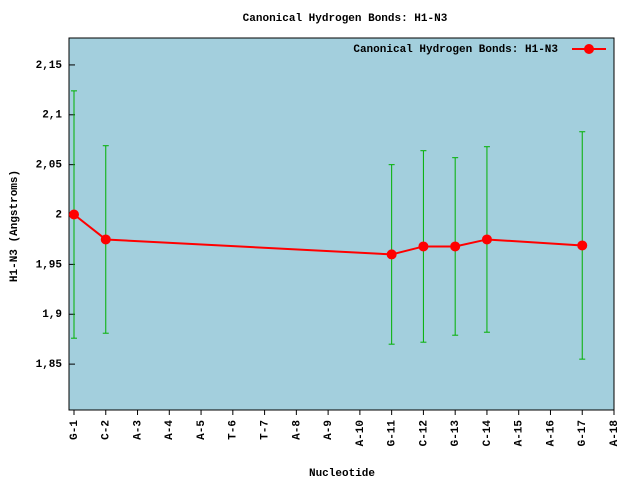 The height and width of the screenshot is (480, 640). I want to click on x-tick-label: G-17, so click(583, 433).